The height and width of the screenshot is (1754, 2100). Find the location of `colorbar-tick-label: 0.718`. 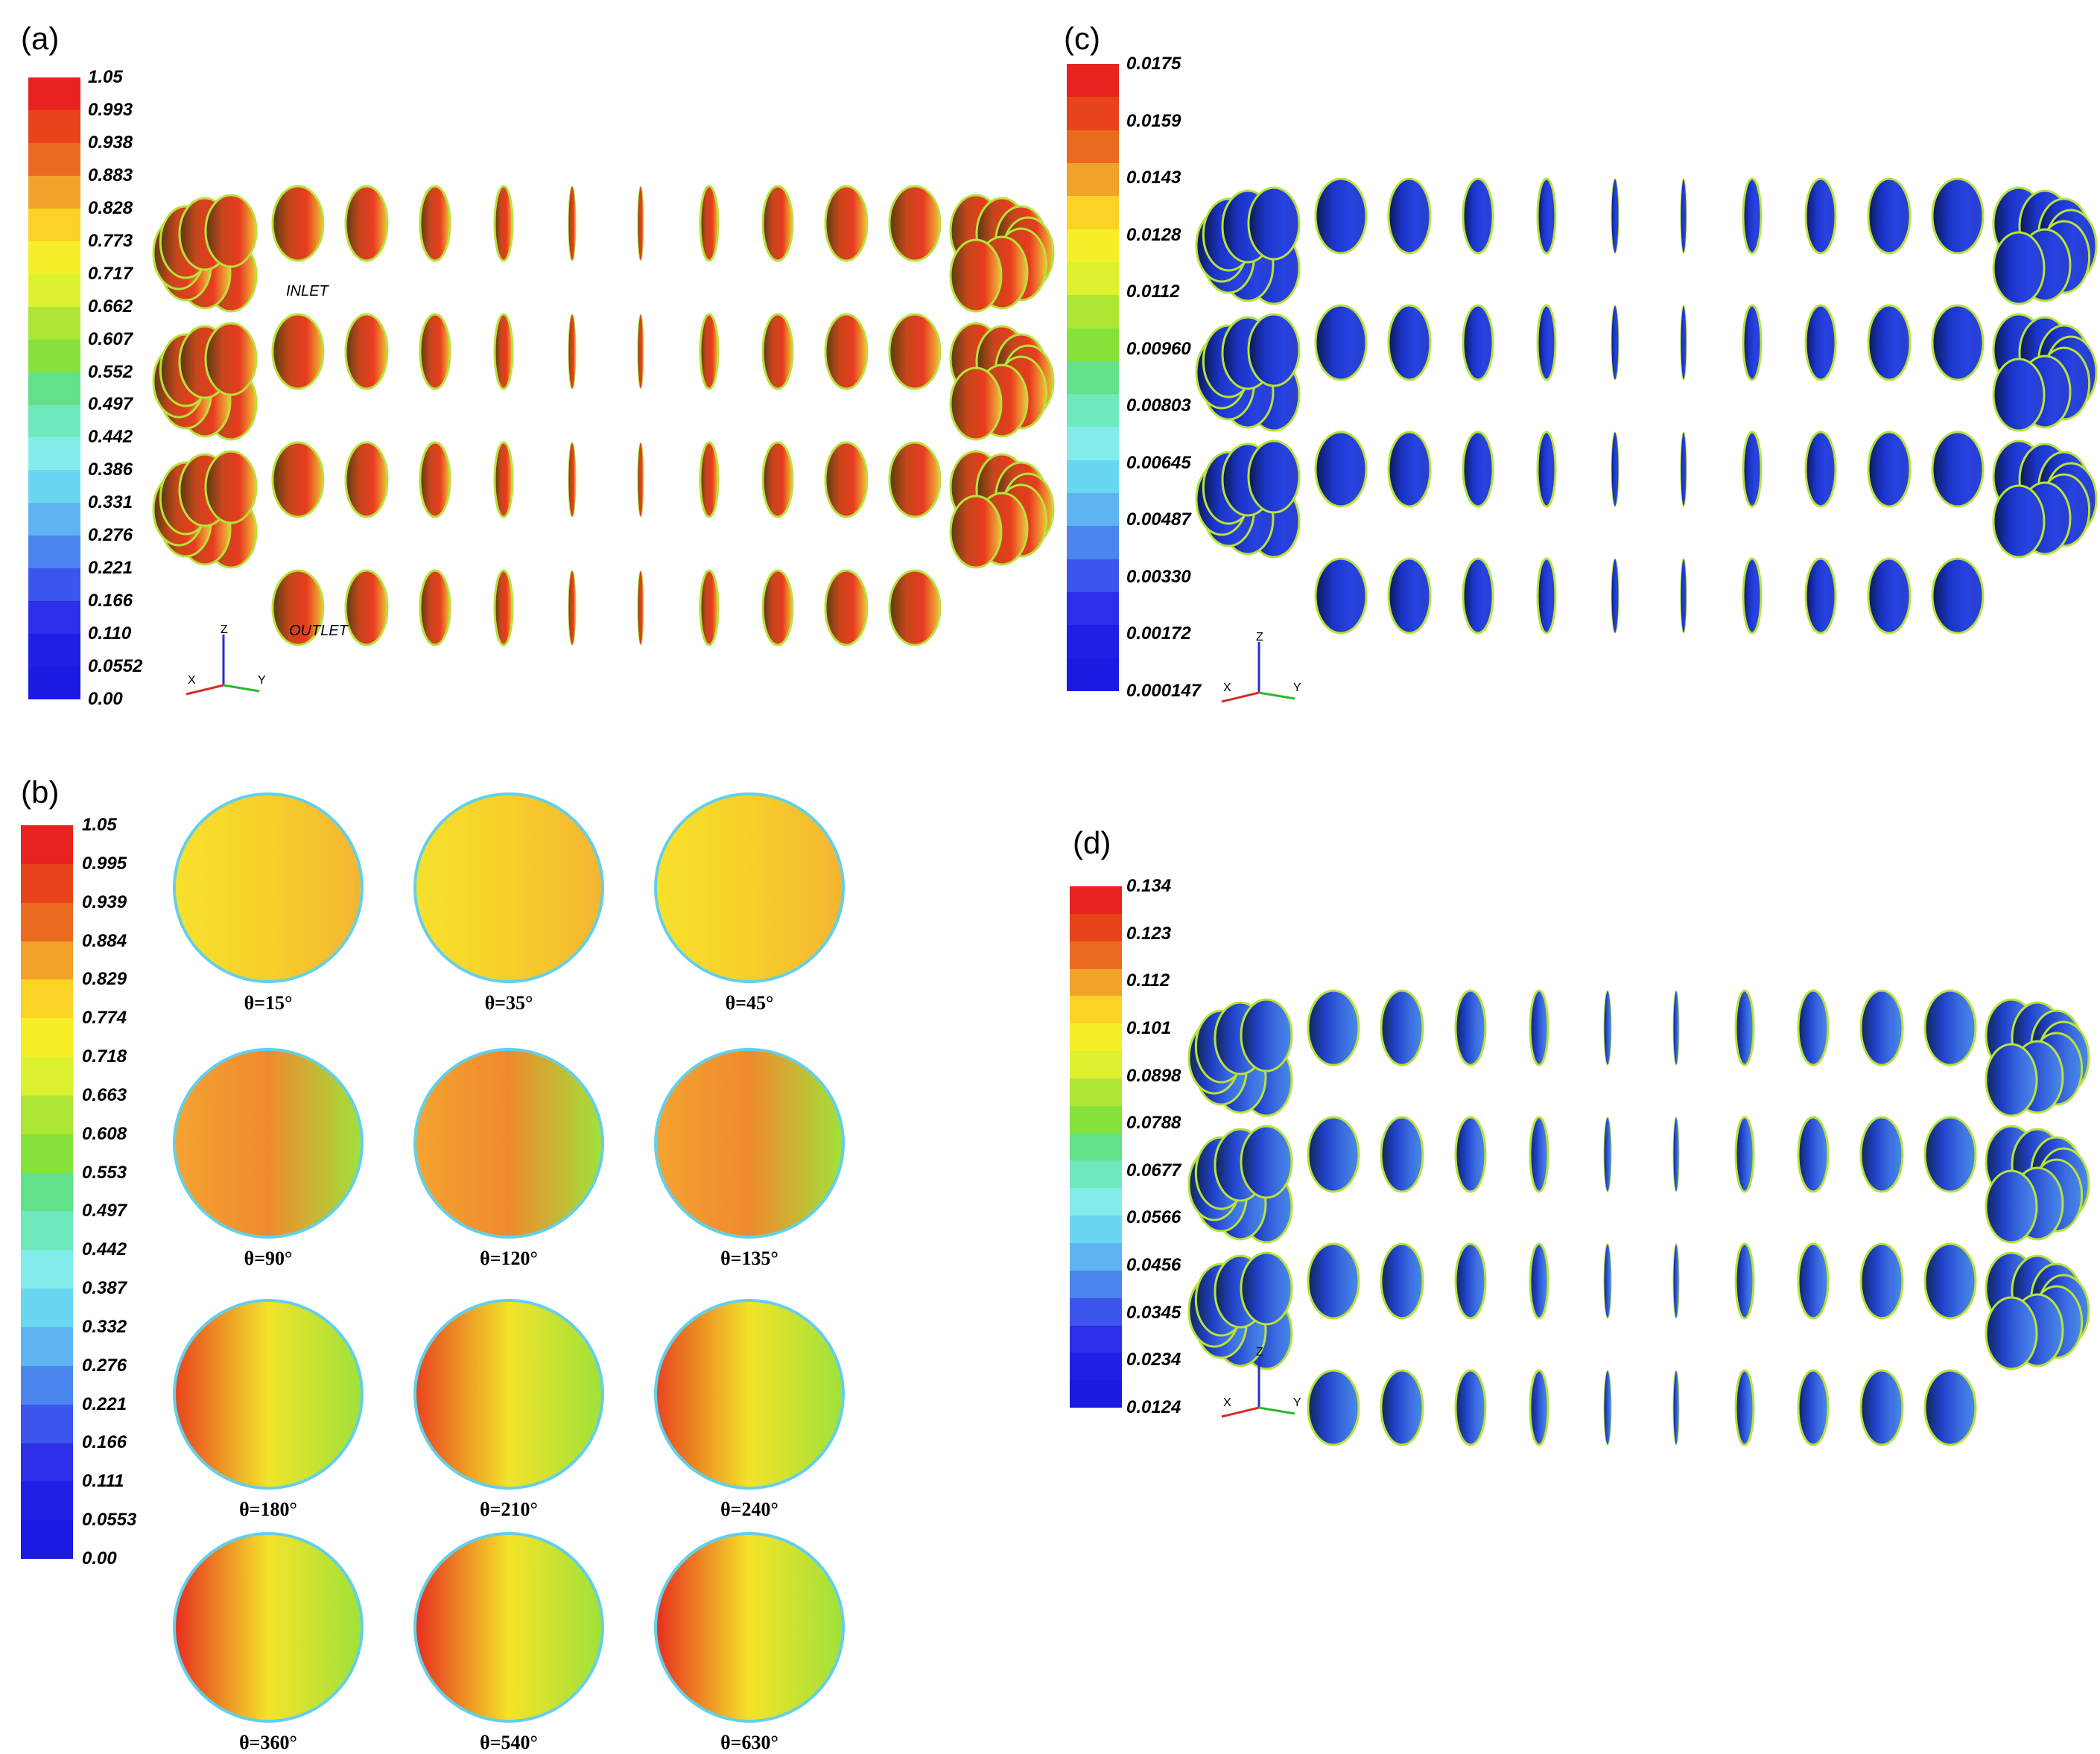

colorbar-tick-label: 0.718 is located at coordinates (105, 1056).